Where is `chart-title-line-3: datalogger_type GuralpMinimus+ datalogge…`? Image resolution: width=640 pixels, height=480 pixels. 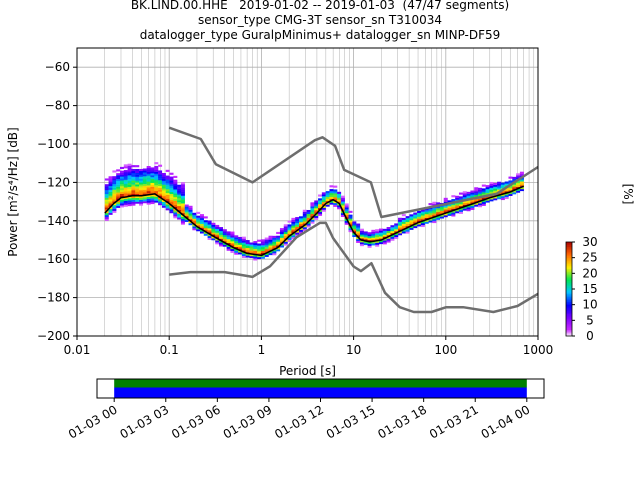 chart-title-line-3: datalogger_type GuralpMinimus+ datalogge… is located at coordinates (320, 35).